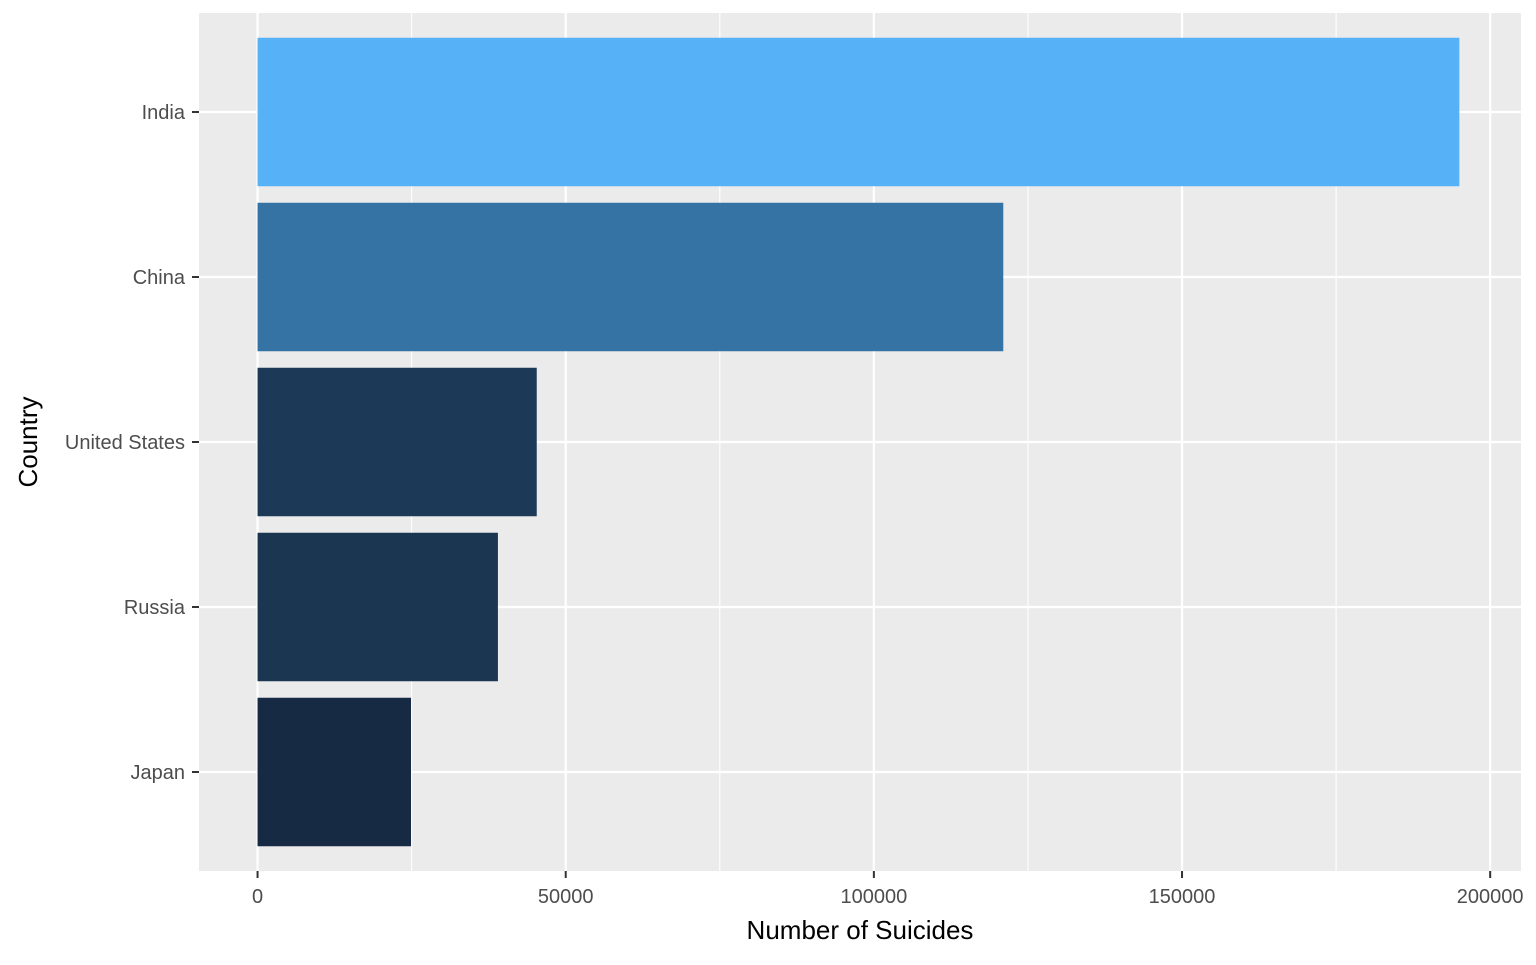 Image resolution: width=1536 pixels, height=965 pixels. I want to click on x-axis: 0 50000 100000 150000 200000, so click(888, 889).